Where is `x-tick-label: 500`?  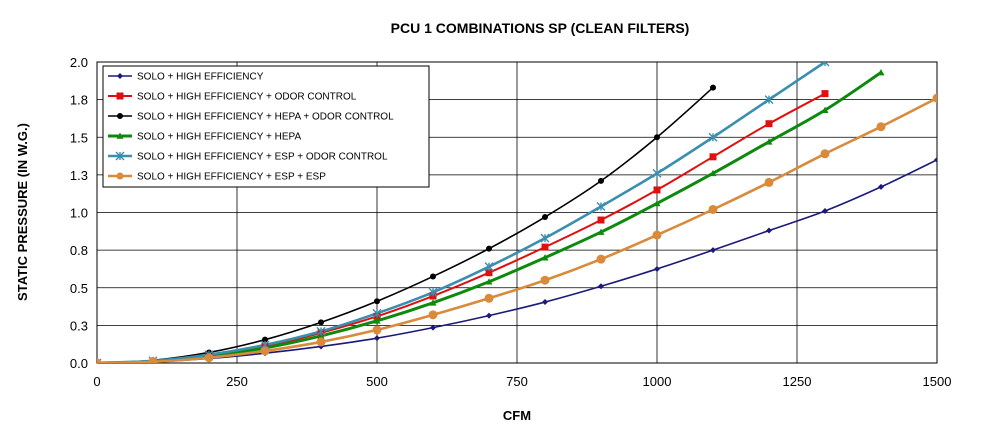
x-tick-label: 500 is located at coordinates (377, 381).